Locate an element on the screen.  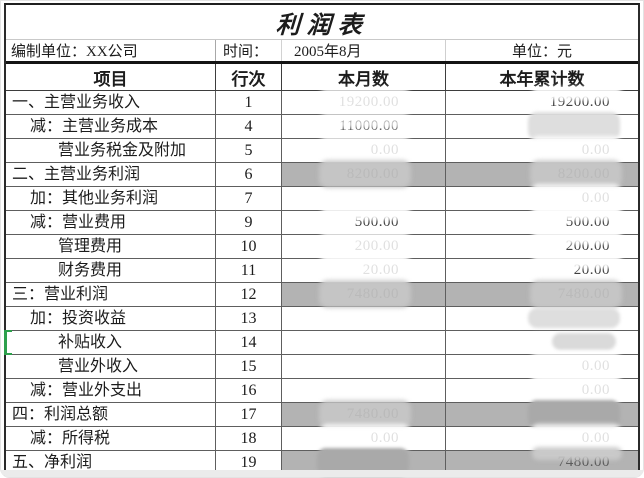
row-item-cell: 一、主营业务收入 is located at coordinates (111, 102).